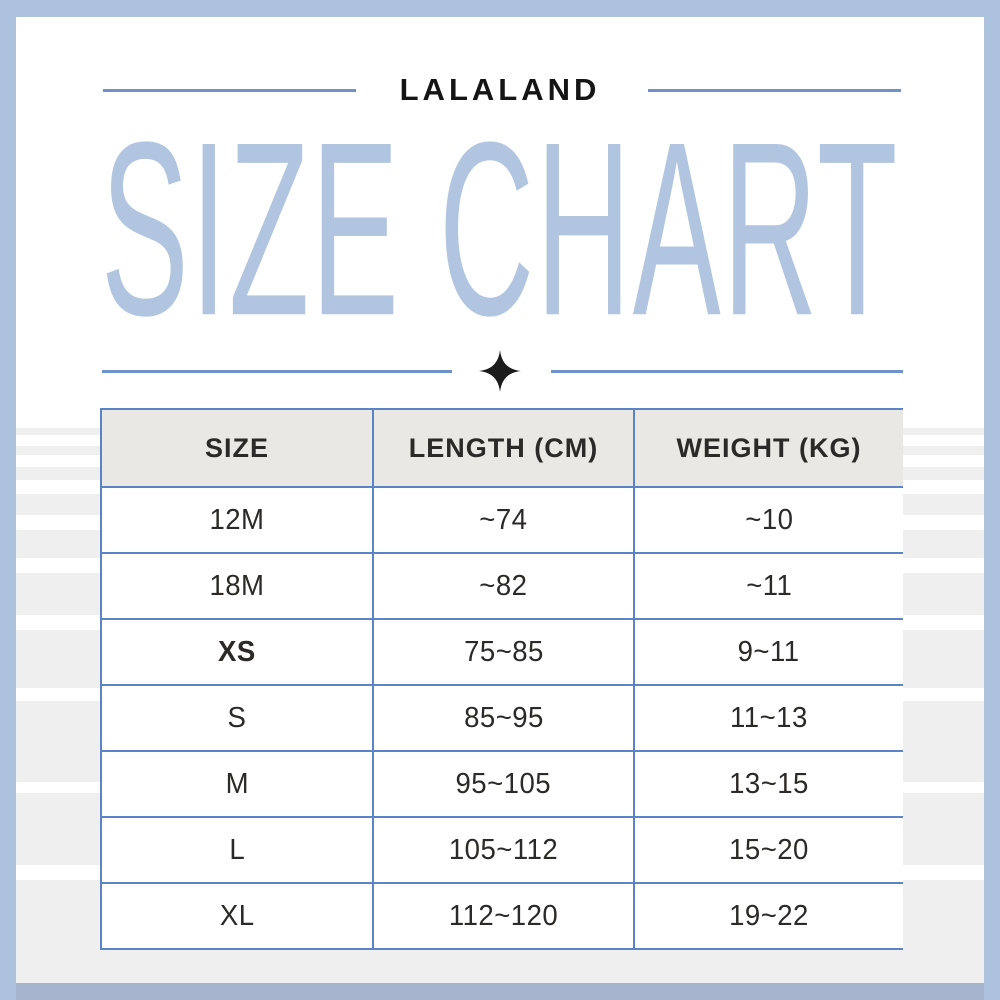 The width and height of the screenshot is (1000, 1000). Describe the element at coordinates (237, 915) in the screenshot. I see `size-cell: XL` at that location.